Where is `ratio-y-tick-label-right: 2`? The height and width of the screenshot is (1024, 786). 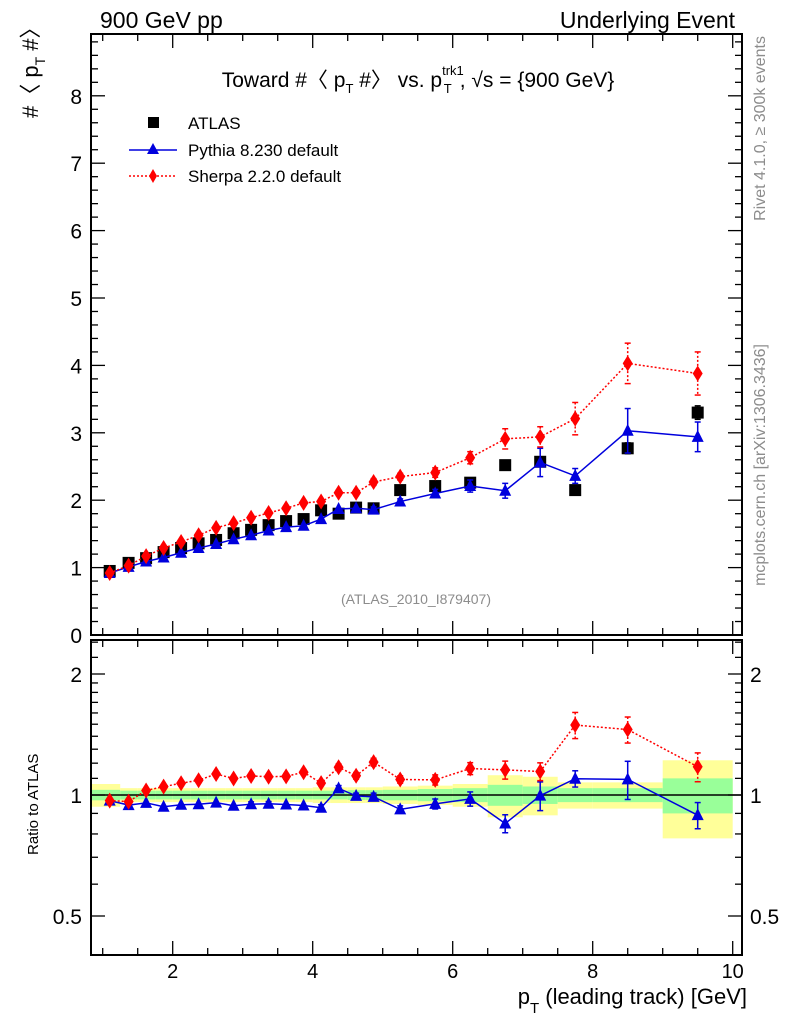 ratio-y-tick-label-right: 2 is located at coordinates (756, 675).